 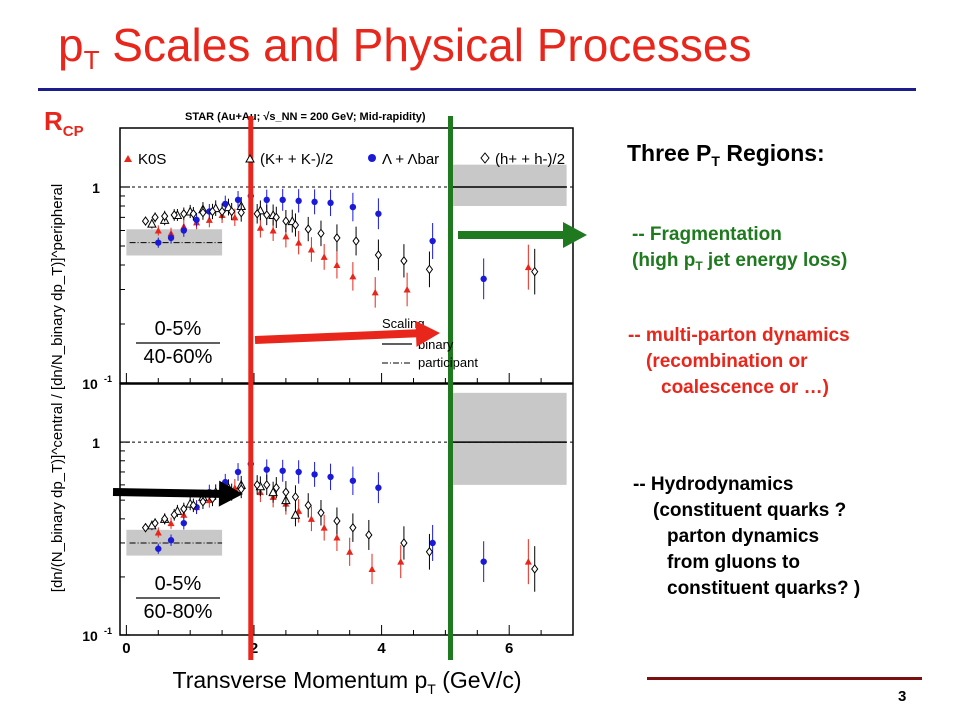 What do you see at coordinates (522, 235) in the screenshot?
I see `green-arrow` at bounding box center [522, 235].